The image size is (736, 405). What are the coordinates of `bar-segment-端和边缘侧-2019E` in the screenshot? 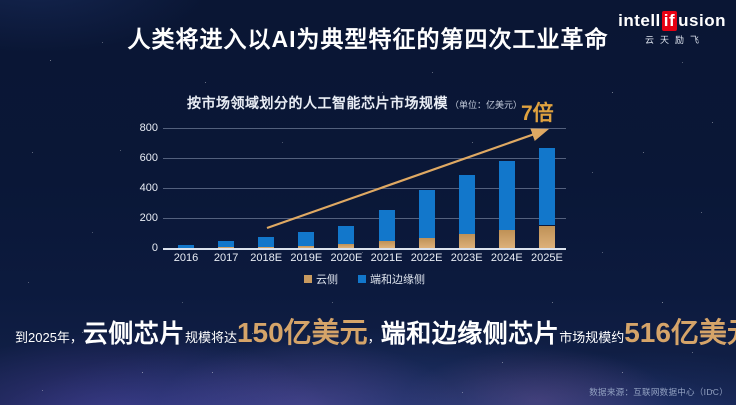 It's located at (306, 238).